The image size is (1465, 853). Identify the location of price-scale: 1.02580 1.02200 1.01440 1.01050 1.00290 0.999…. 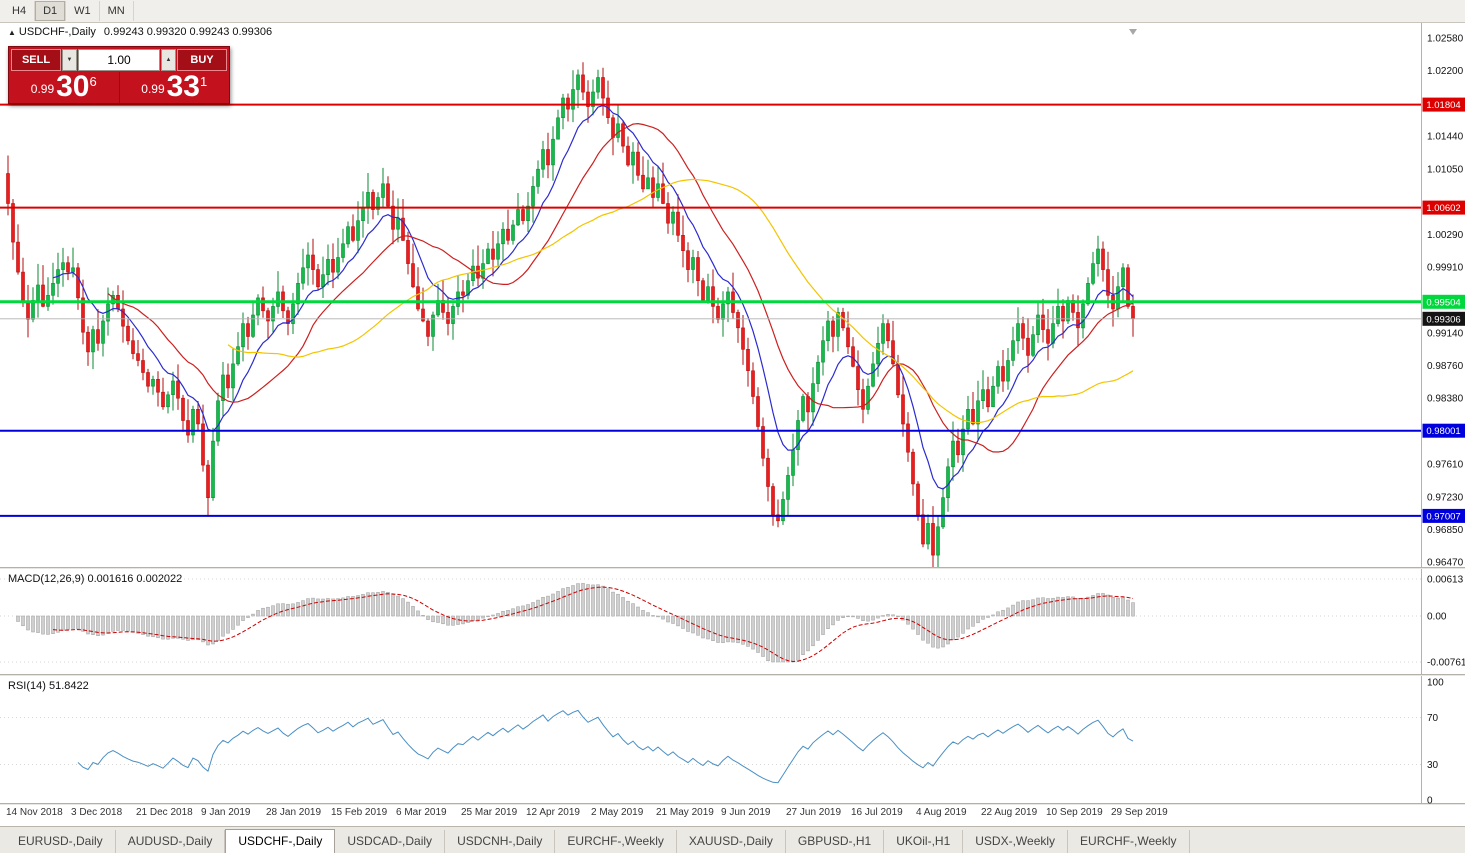
(1443, 413).